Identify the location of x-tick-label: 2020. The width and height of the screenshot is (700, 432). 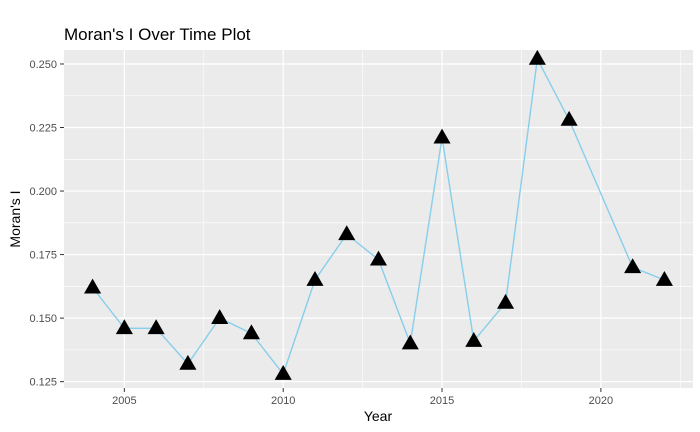
(601, 401).